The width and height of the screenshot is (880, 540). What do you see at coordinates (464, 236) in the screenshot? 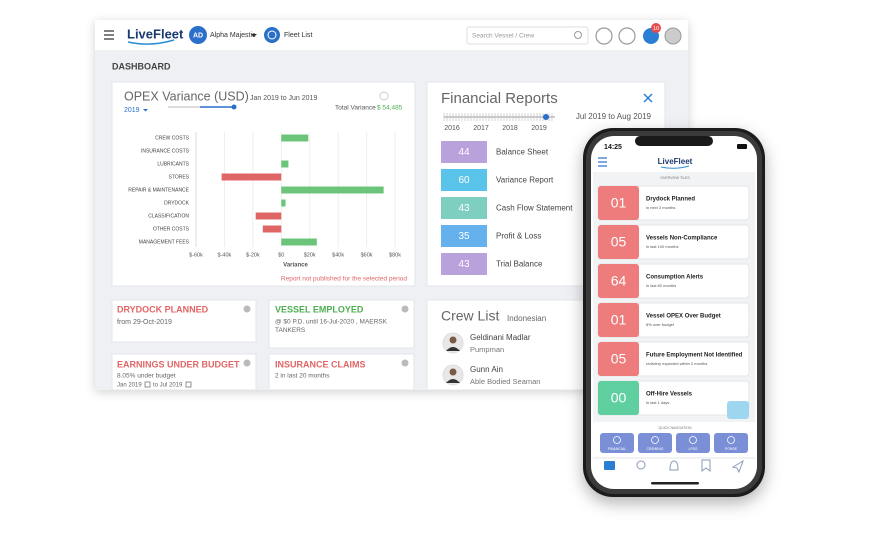
I see `report-count: 35` at bounding box center [464, 236].